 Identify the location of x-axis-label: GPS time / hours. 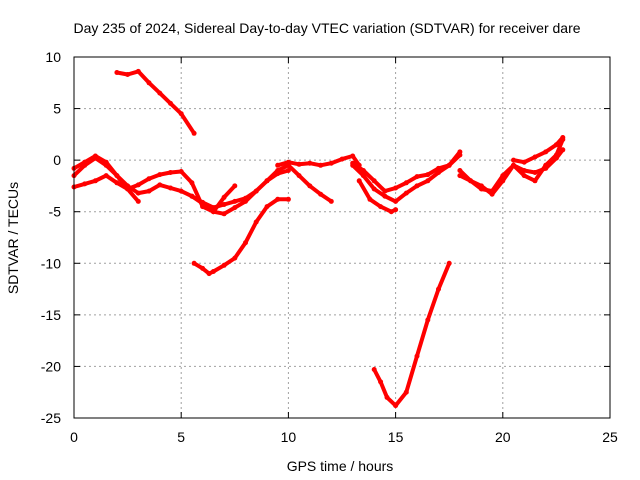
(340, 466).